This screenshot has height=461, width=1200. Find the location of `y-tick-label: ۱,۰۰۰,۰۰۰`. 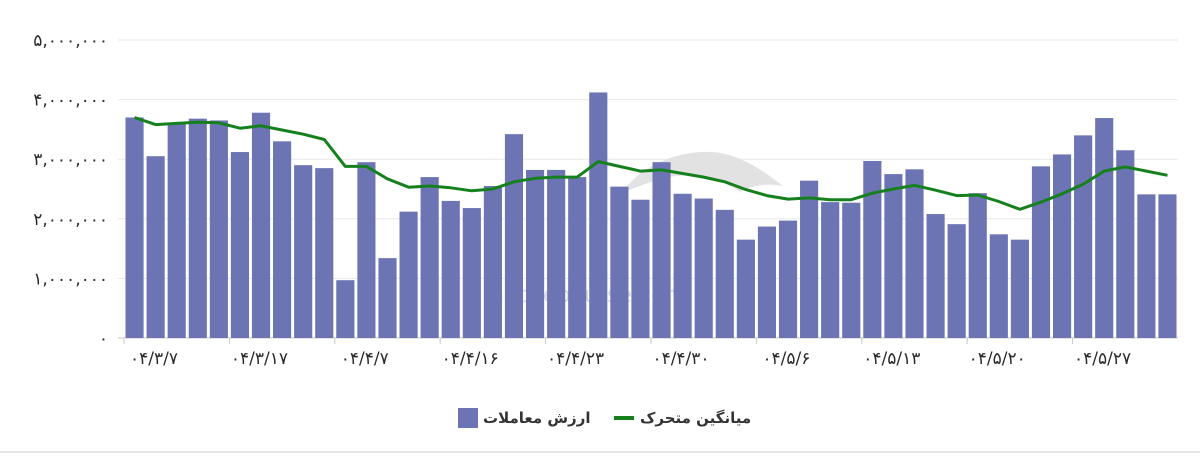

y-tick-label: ۱,۰۰۰,۰۰۰ is located at coordinates (70, 279).